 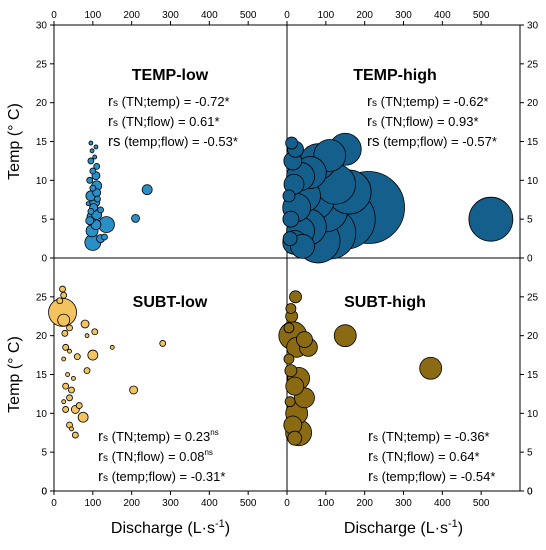 What do you see at coordinates (429, 436) in the screenshot?
I see `stat-line: rs (TN;temp) = -0.36*` at bounding box center [429, 436].